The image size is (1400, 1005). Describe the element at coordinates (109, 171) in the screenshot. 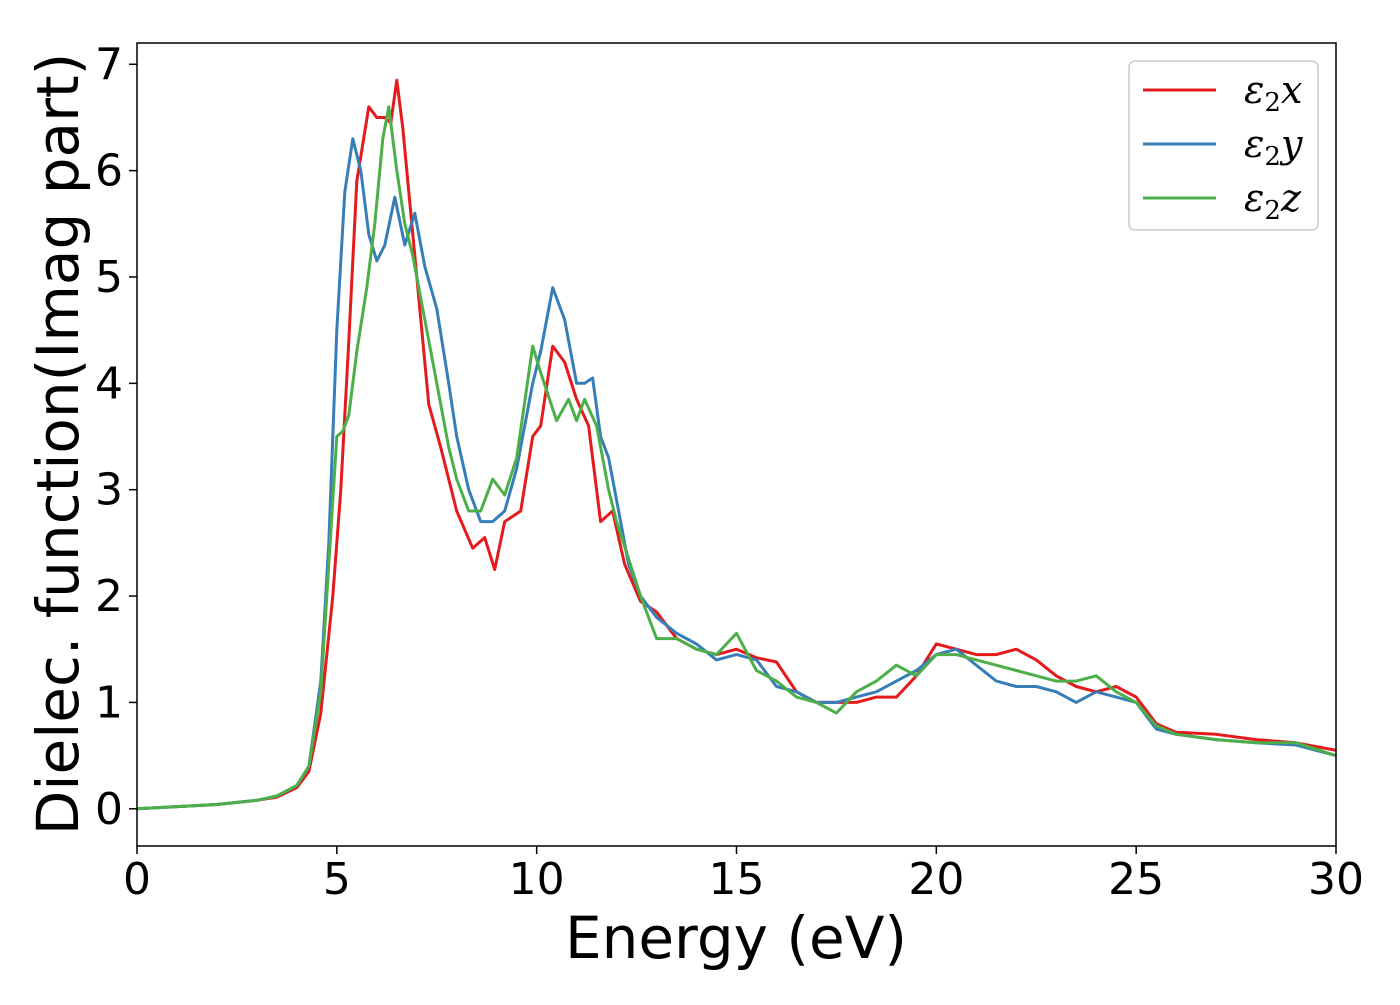

I see `y-tick-label: 6` at that location.